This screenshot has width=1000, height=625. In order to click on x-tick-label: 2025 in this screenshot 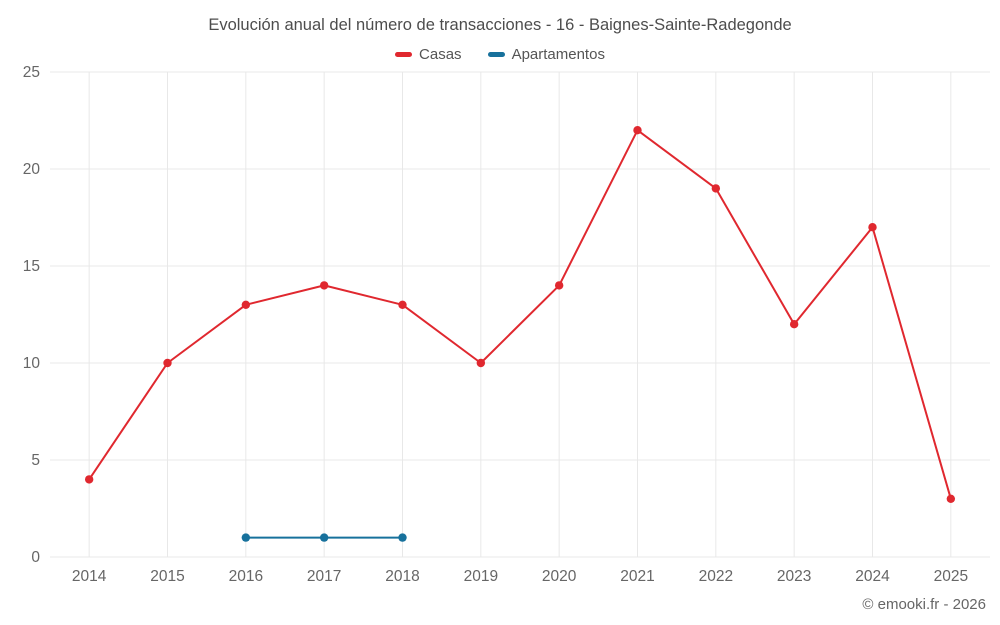, I will do `click(951, 576)`.